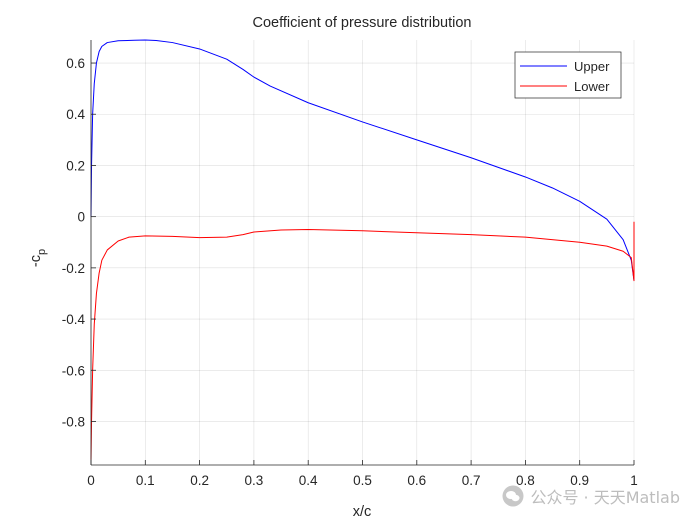 The image size is (700, 525). I want to click on y-axis-label: -cp, so click(38, 258).